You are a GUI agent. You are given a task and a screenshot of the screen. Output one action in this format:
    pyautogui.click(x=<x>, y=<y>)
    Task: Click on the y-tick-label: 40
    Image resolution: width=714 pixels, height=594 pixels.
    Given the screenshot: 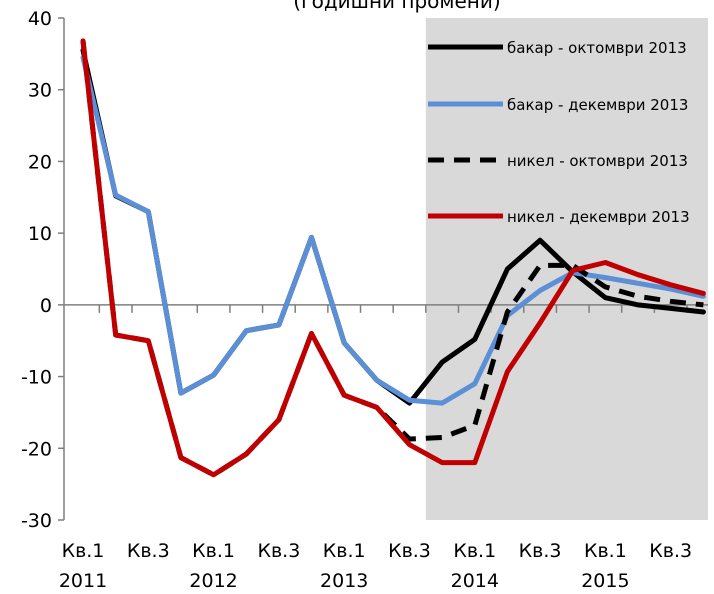 What is the action you would take?
    pyautogui.click(x=40, y=19)
    